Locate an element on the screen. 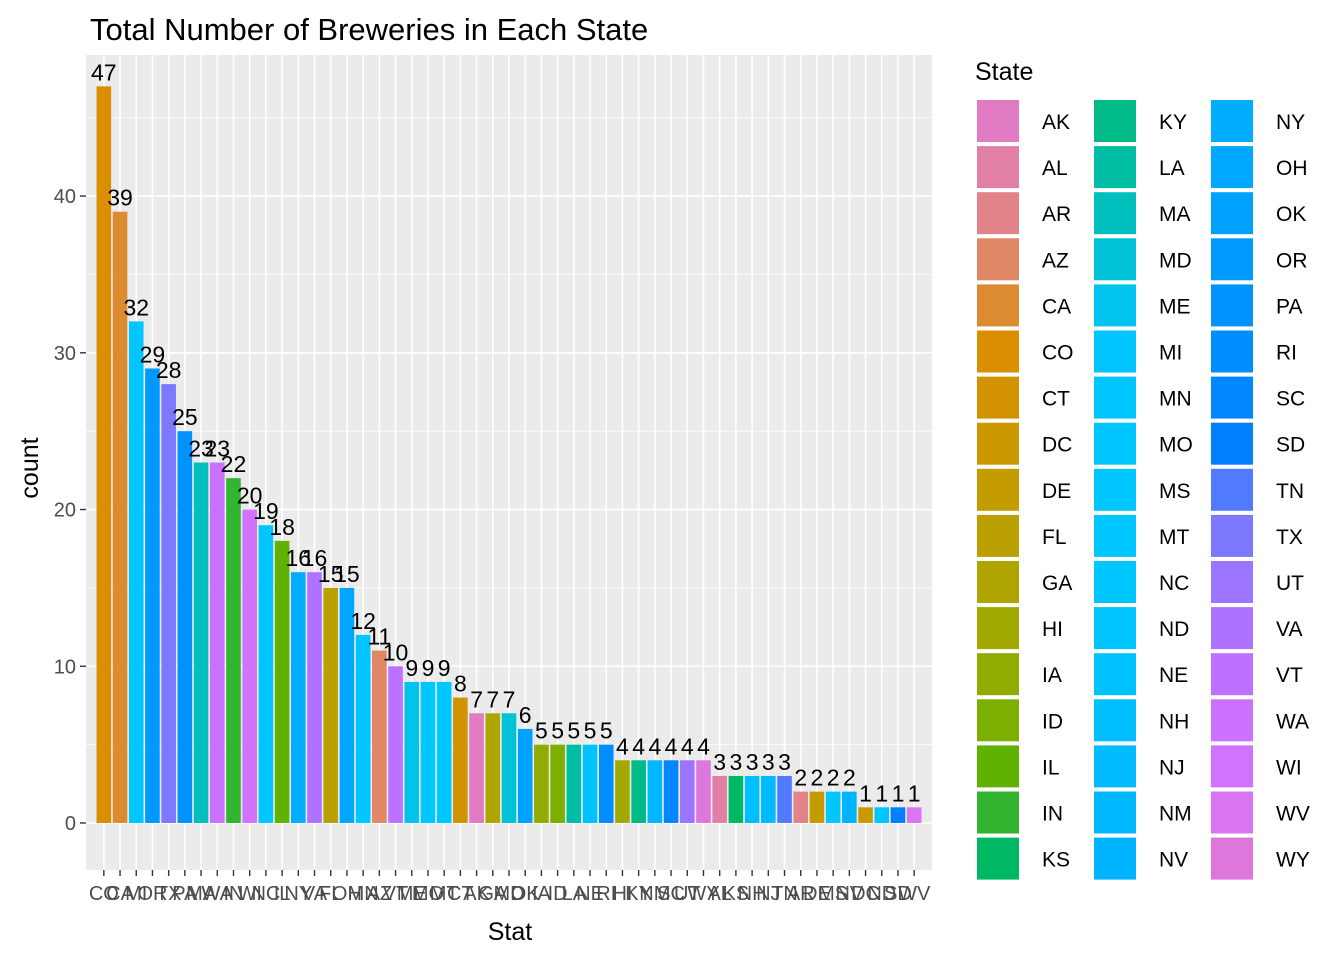 The image size is (1344, 960). x-tick-label: PA is located at coordinates (185, 894).